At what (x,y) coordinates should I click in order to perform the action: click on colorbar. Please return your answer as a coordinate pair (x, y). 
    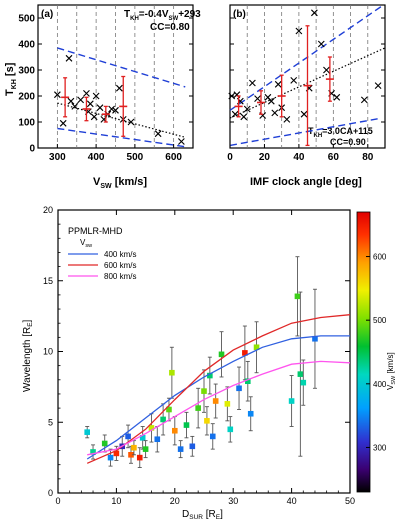
    Looking at the image, I should click on (363, 352).